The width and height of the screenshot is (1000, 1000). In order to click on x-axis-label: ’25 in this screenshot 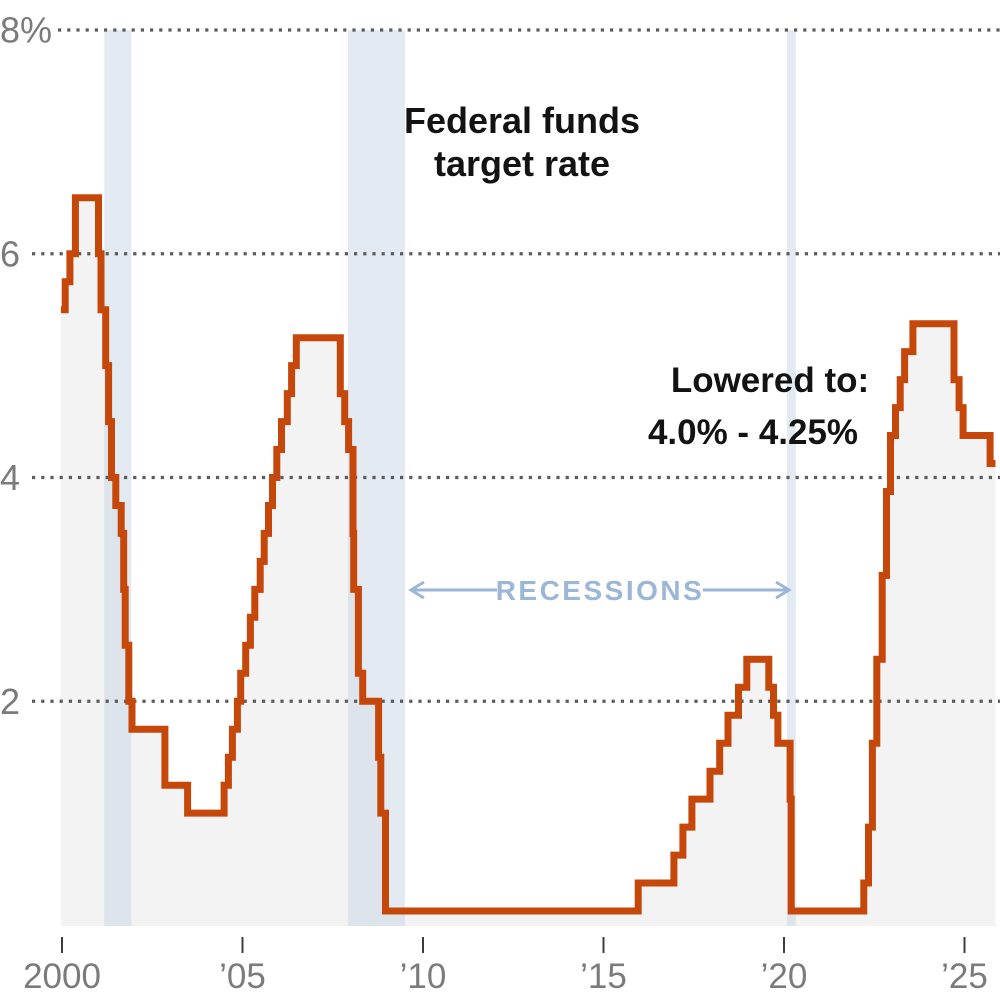, I will do `click(964, 976)`.